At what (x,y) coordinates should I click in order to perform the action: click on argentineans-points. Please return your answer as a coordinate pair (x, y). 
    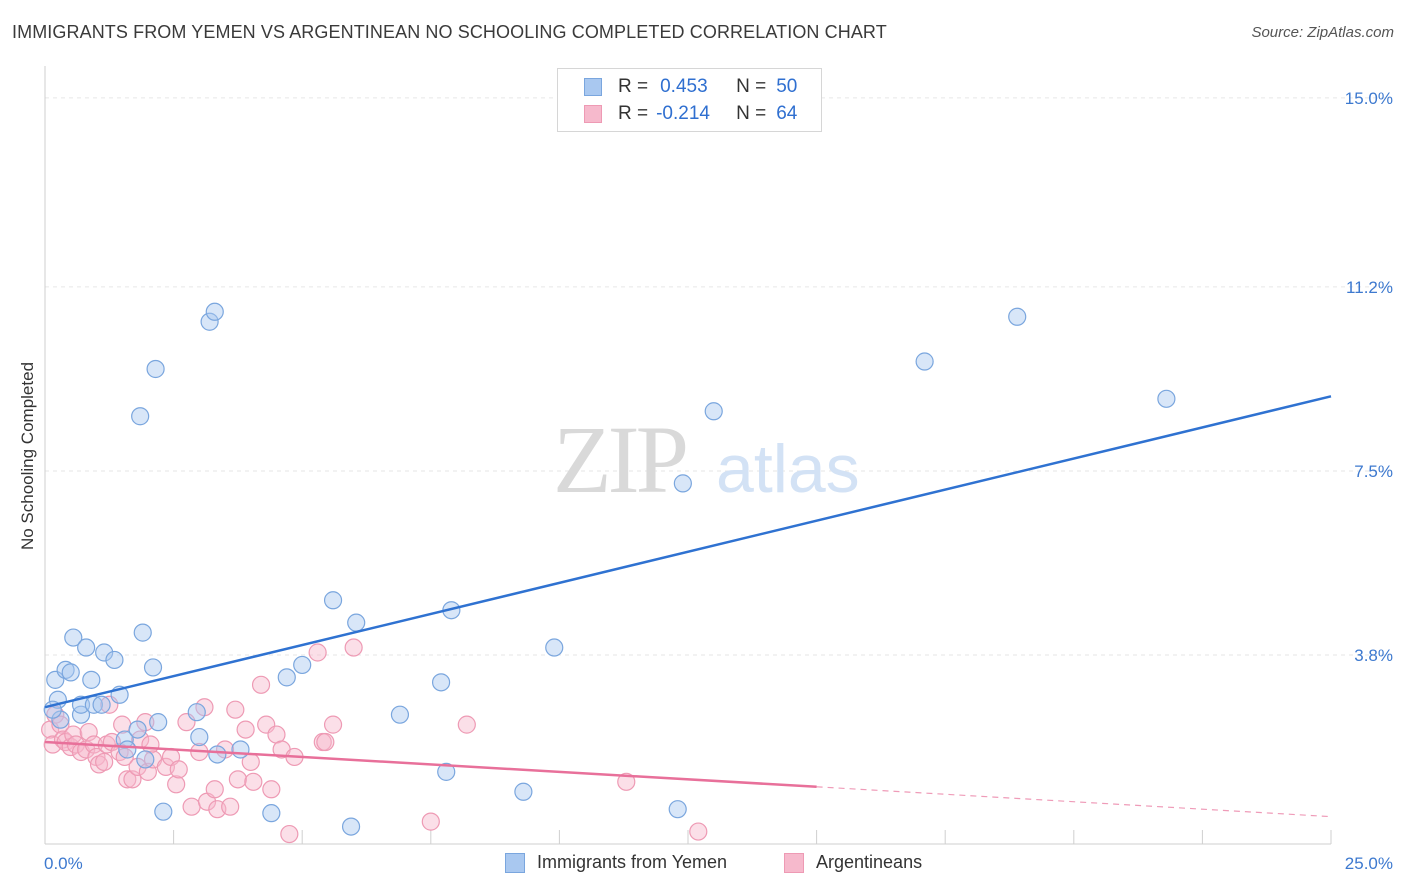
    Looking at the image, I should click on (374, 741).